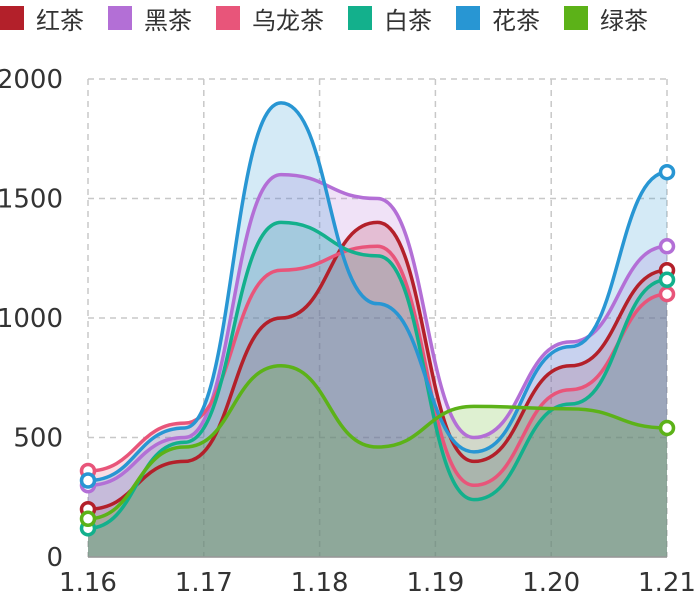  What do you see at coordinates (624, 21) in the screenshot?
I see `legend-label: 绿茶` at bounding box center [624, 21].